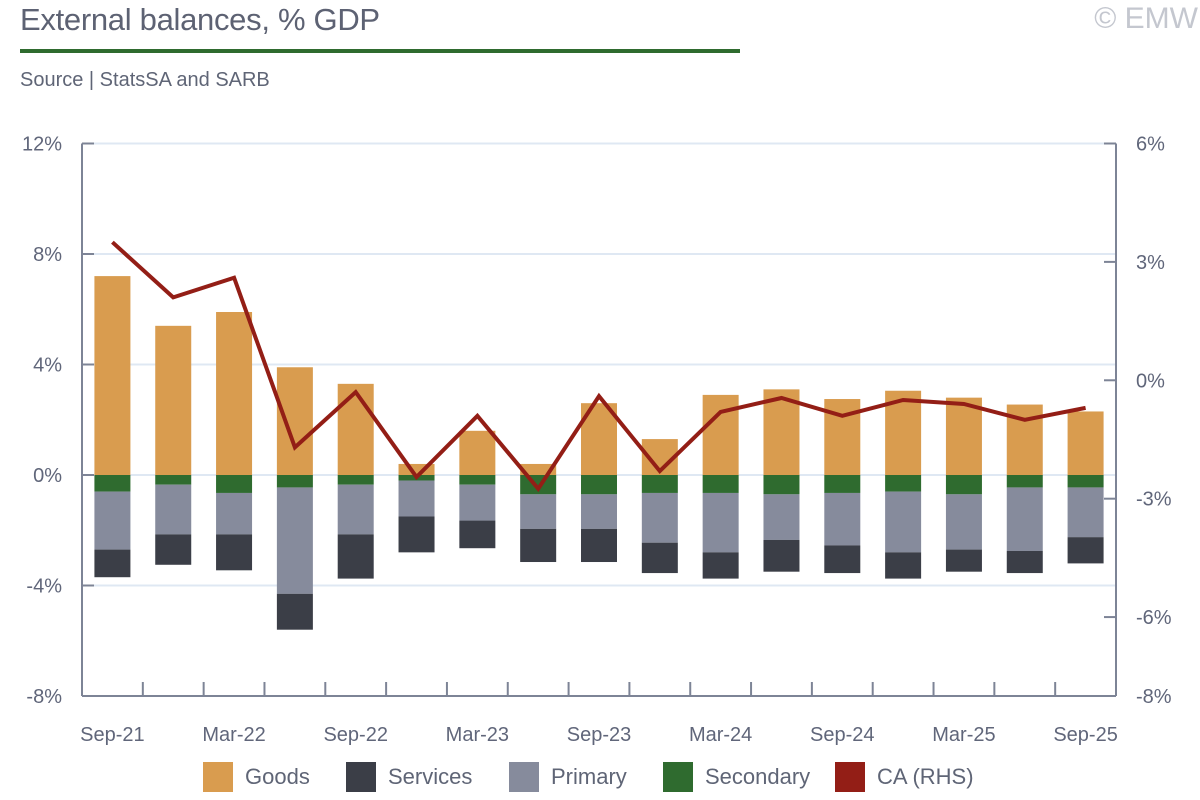 The image size is (1200, 800). Describe the element at coordinates (361, 777) in the screenshot. I see `legend-swatch-services` at that location.